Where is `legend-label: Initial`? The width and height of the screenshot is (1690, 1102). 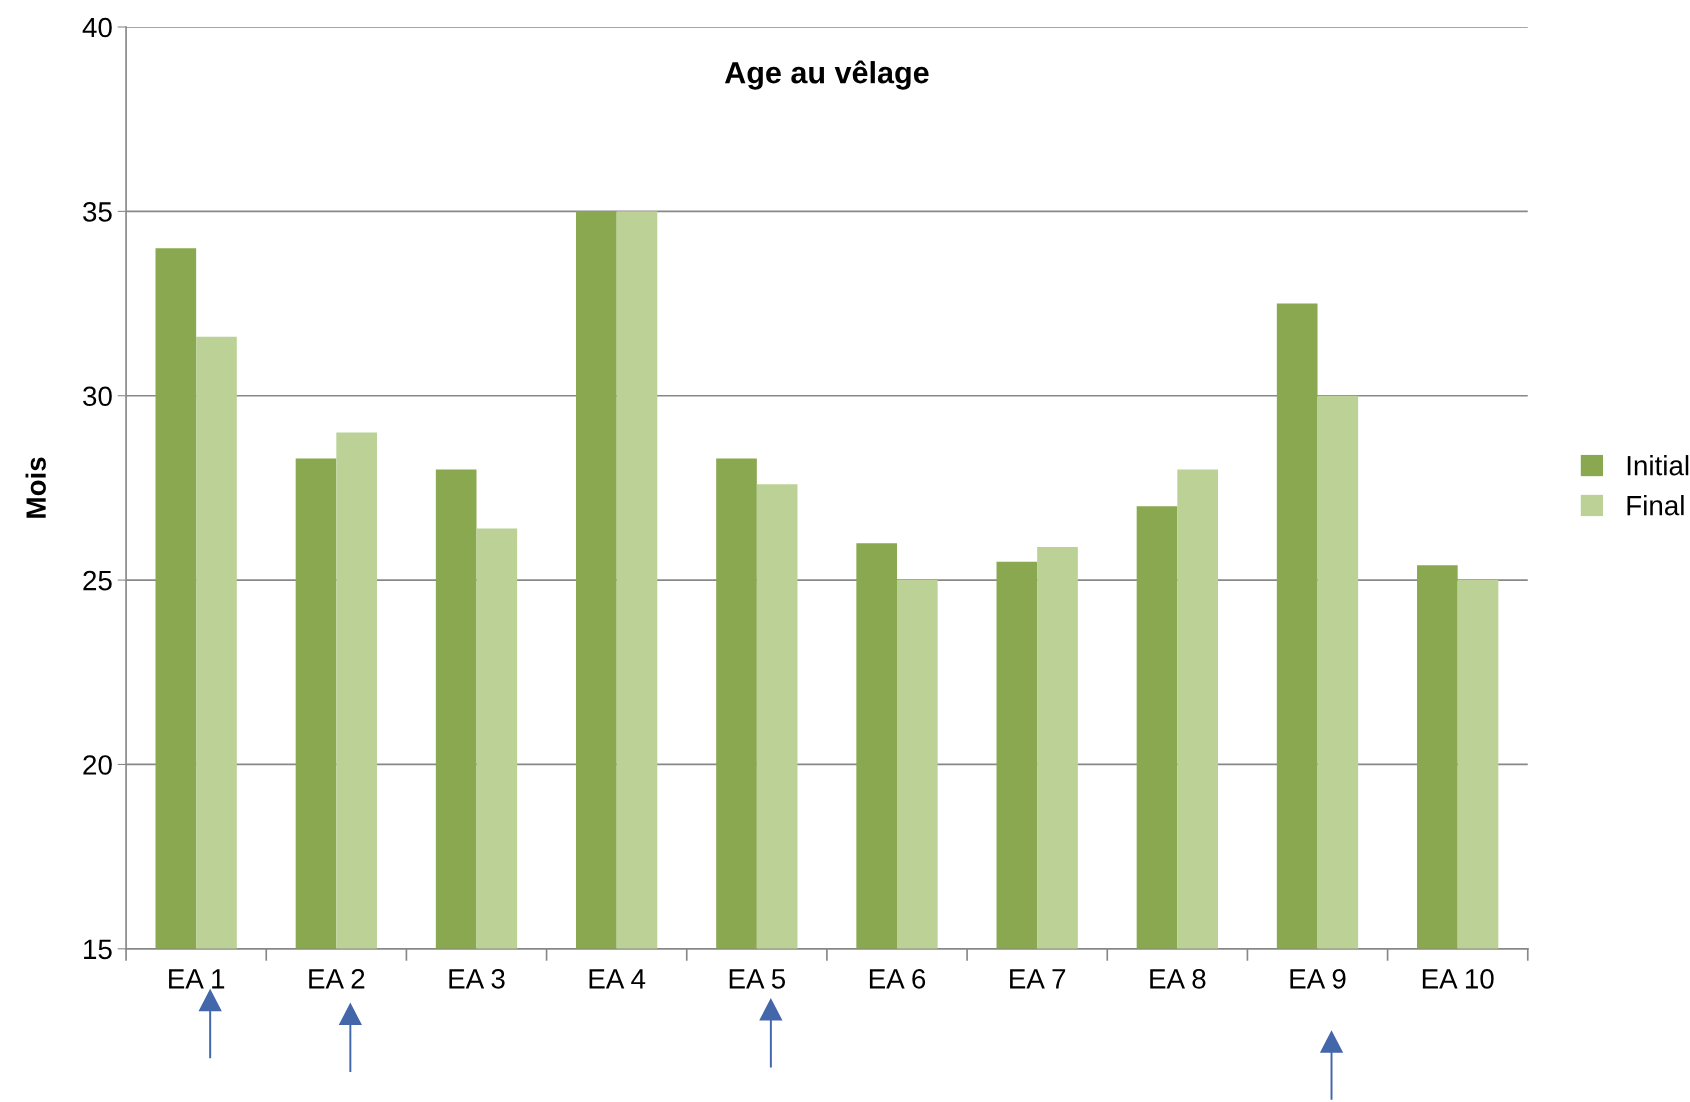 legend-label: Initial is located at coordinates (1658, 465).